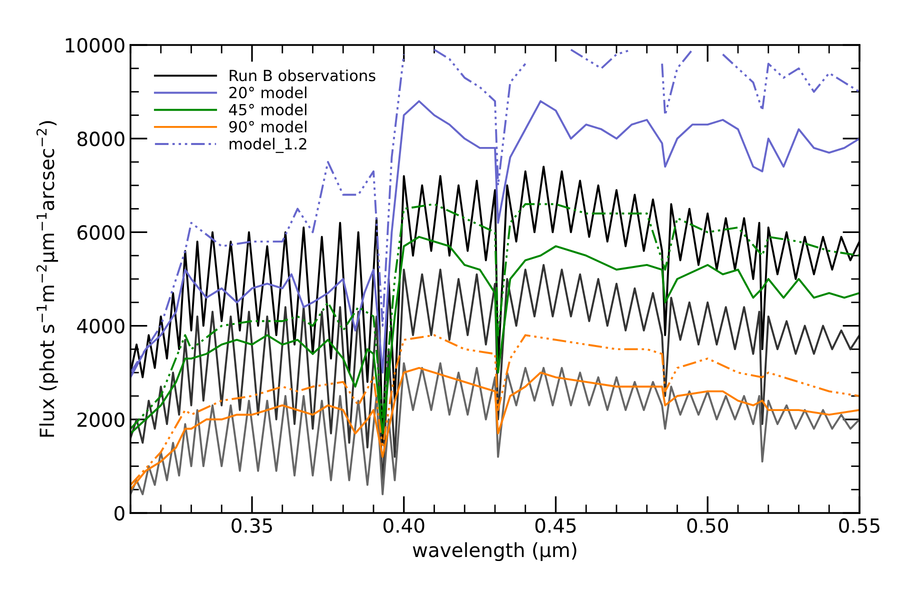  What do you see at coordinates (494, 552) in the screenshot?
I see `x-axis-title: wavelength (μm)` at bounding box center [494, 552].